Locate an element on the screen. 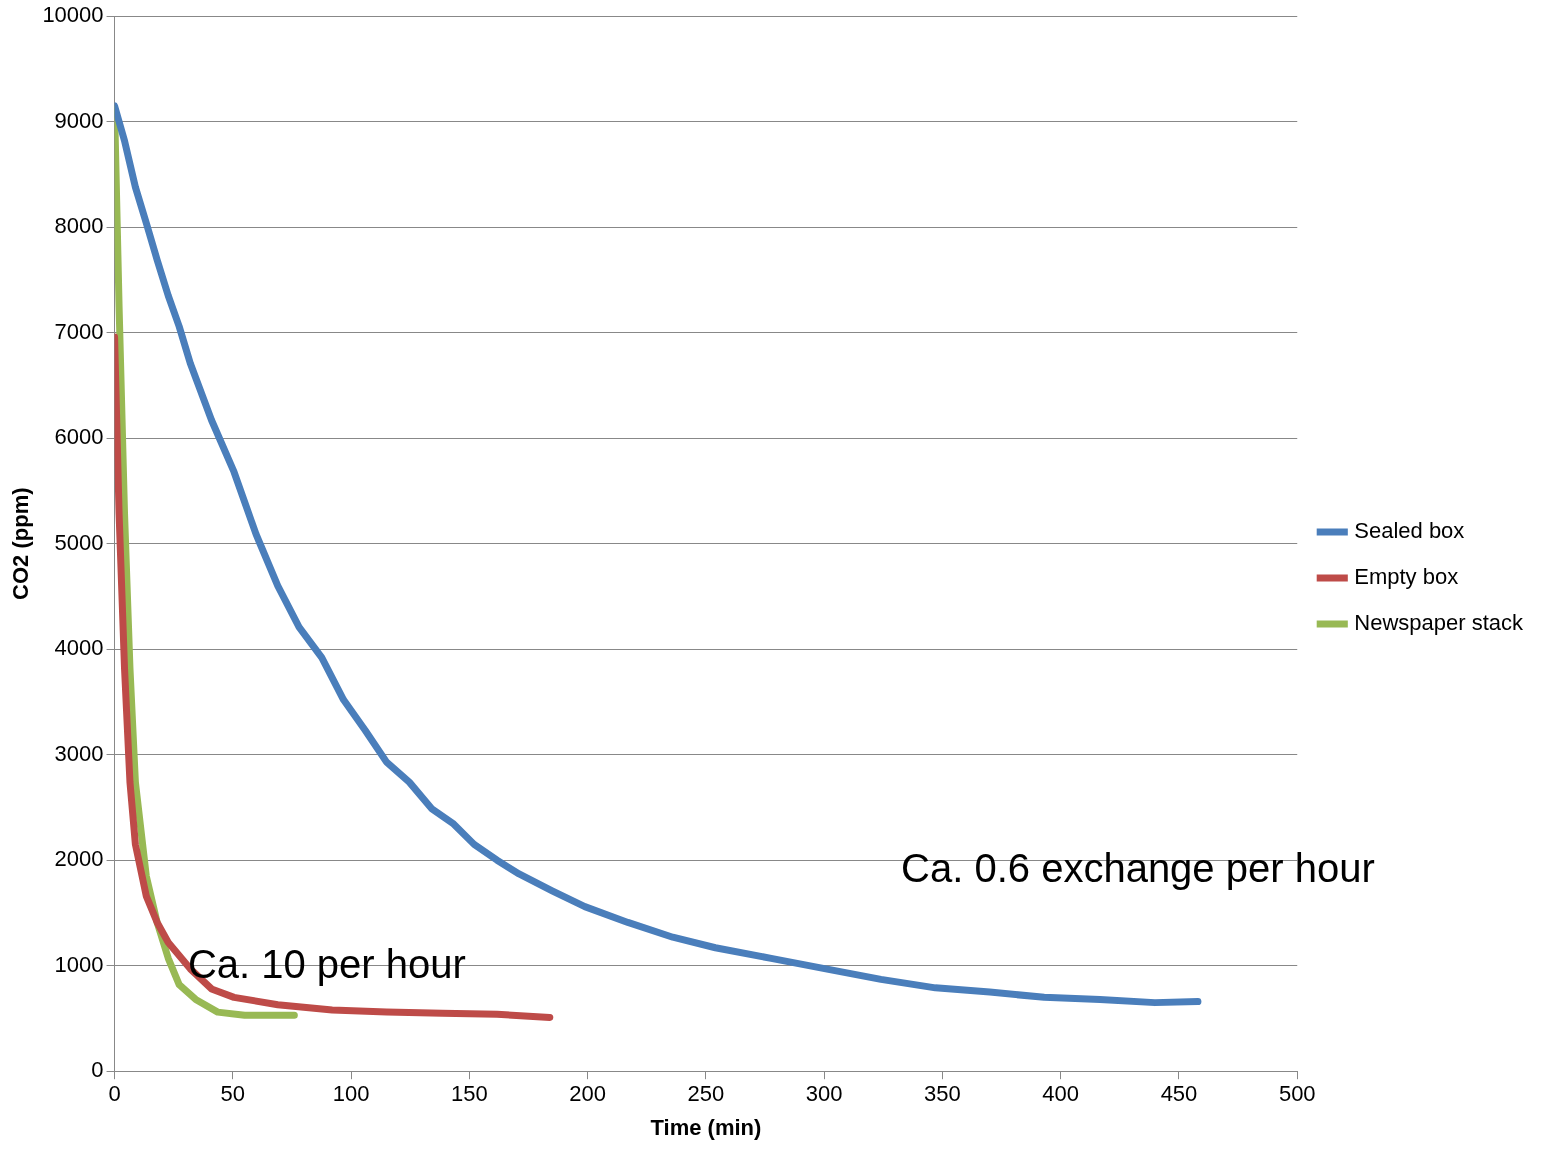 This screenshot has width=1543, height=1151. x-tick-label: 150 is located at coordinates (469, 1094).